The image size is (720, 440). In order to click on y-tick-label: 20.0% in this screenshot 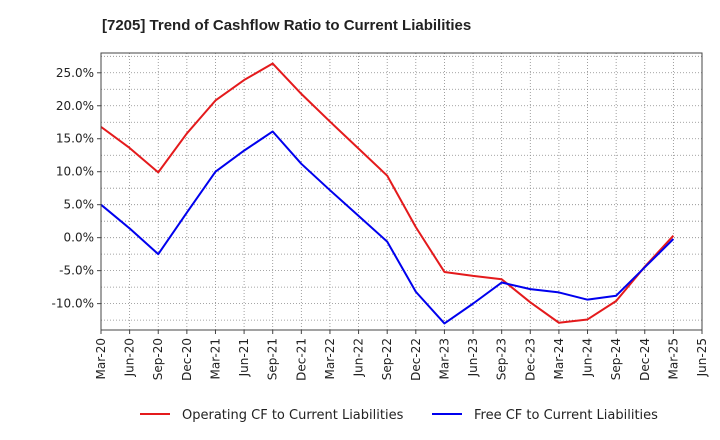, I will do `click(75, 106)`.